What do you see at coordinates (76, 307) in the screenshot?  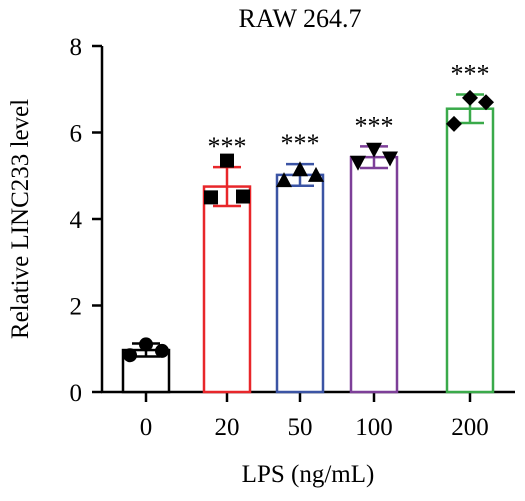 I see `y-tick-label: 2` at bounding box center [76, 307].